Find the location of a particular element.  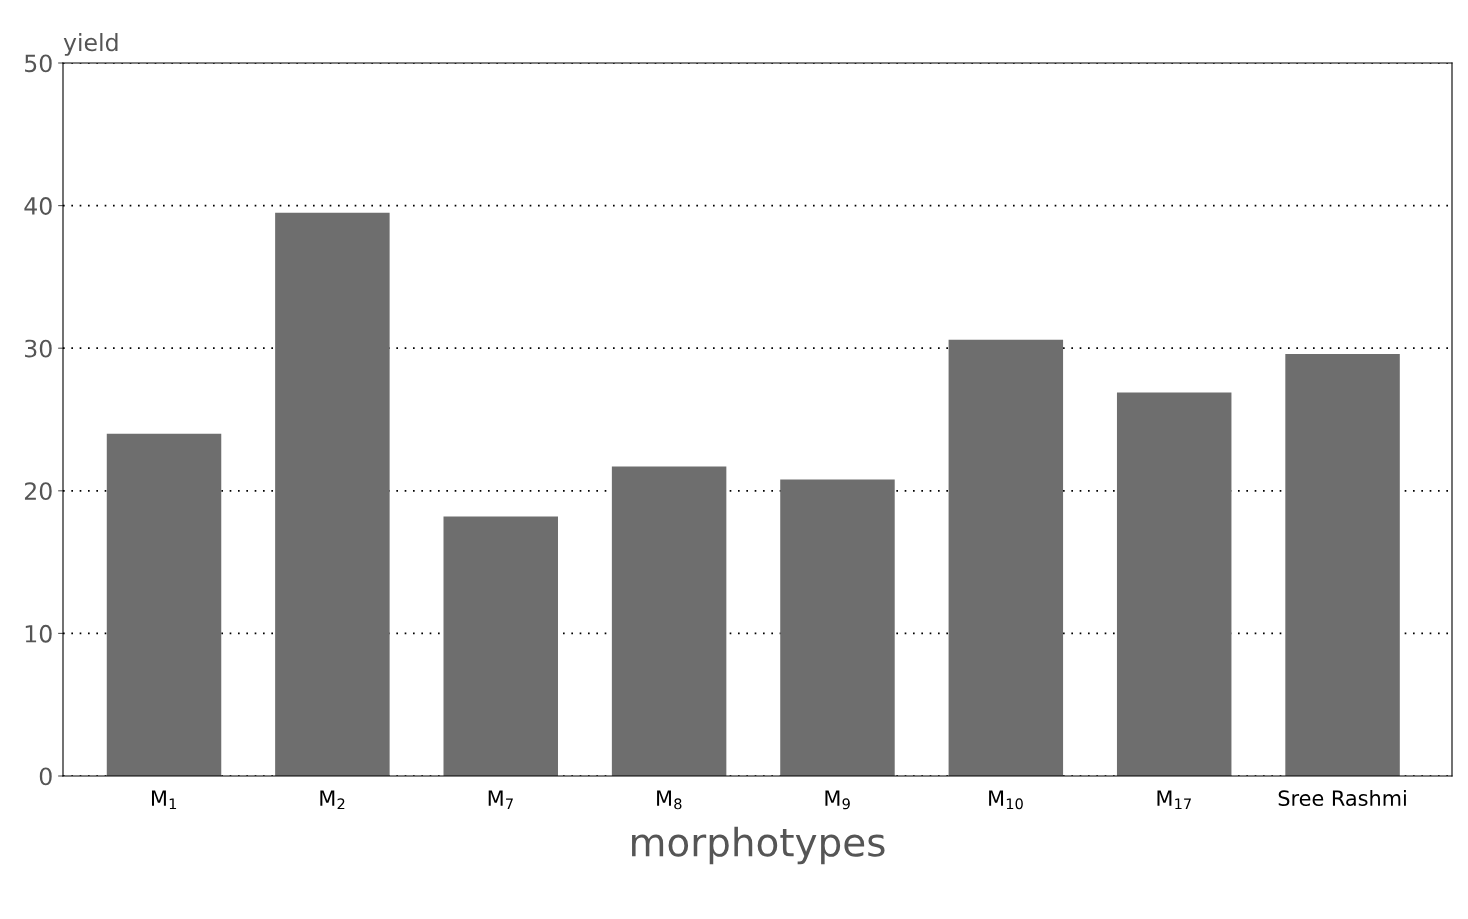

x-tick-label: M$_{8}$ is located at coordinates (669, 800).